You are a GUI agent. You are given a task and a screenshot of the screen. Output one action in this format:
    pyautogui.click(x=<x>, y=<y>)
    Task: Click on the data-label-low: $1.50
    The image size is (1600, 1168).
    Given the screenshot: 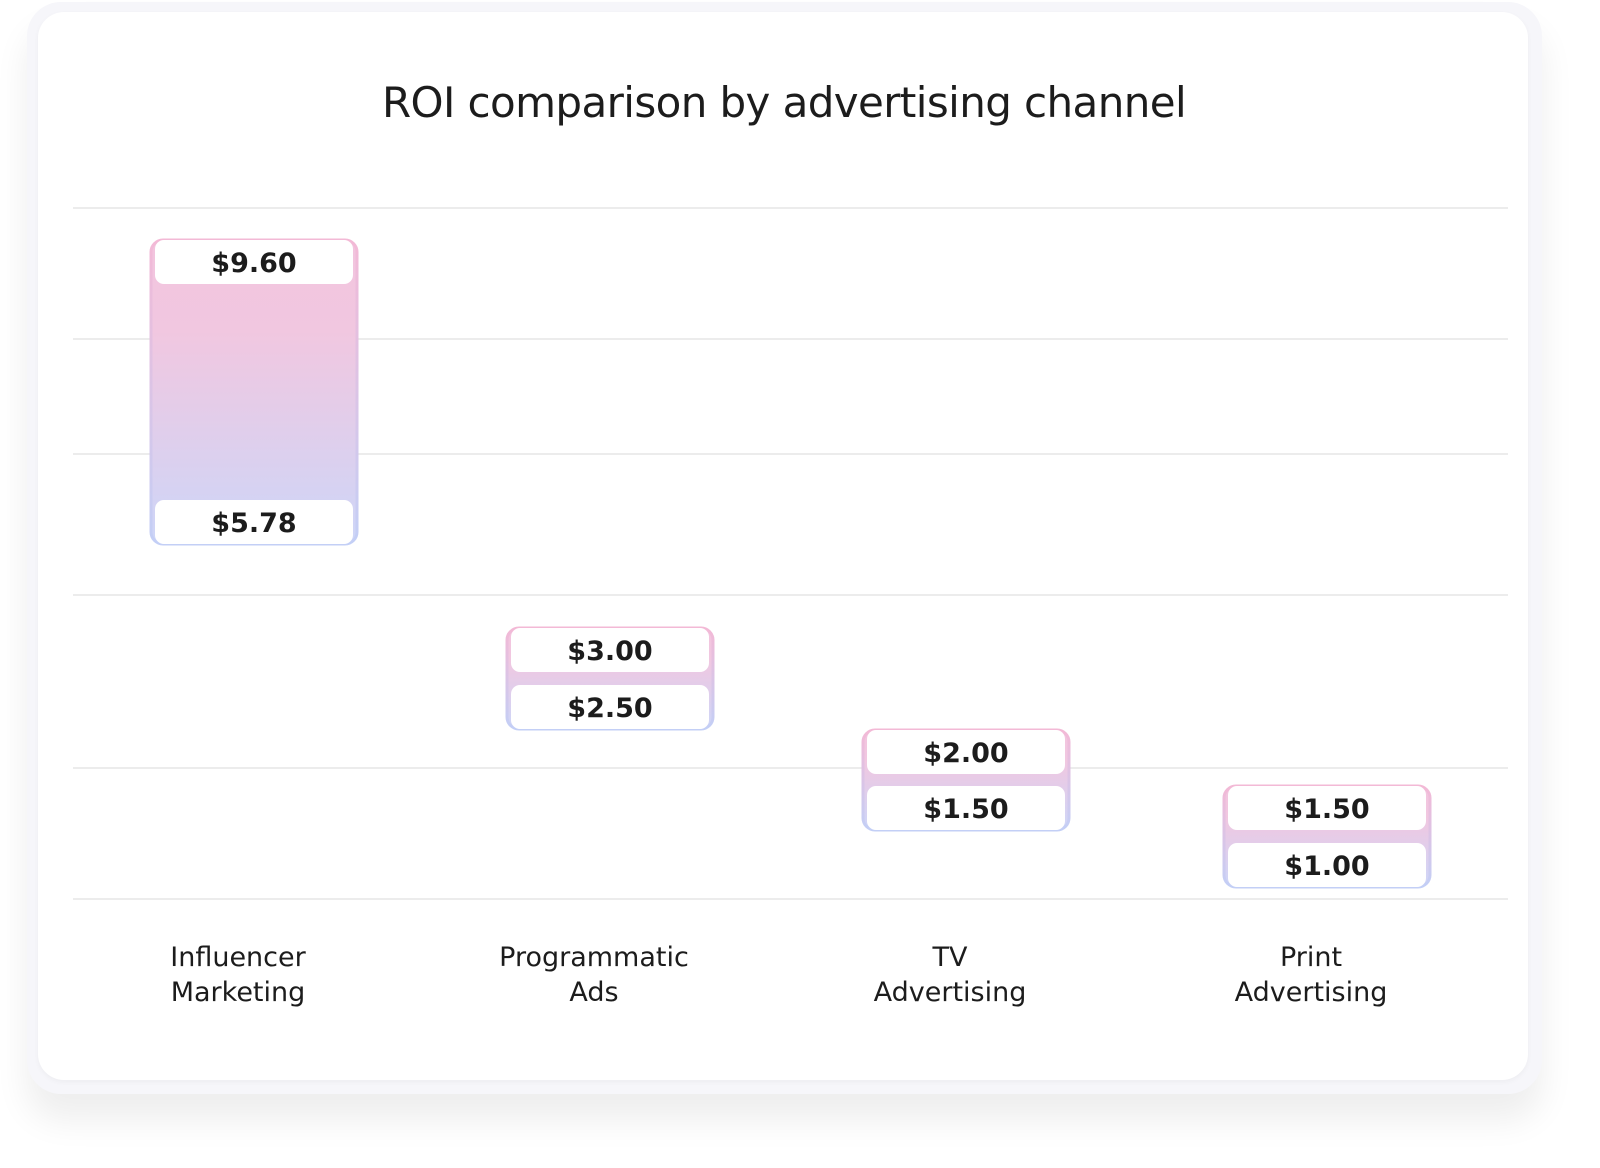 What is the action you would take?
    pyautogui.click(x=965, y=809)
    